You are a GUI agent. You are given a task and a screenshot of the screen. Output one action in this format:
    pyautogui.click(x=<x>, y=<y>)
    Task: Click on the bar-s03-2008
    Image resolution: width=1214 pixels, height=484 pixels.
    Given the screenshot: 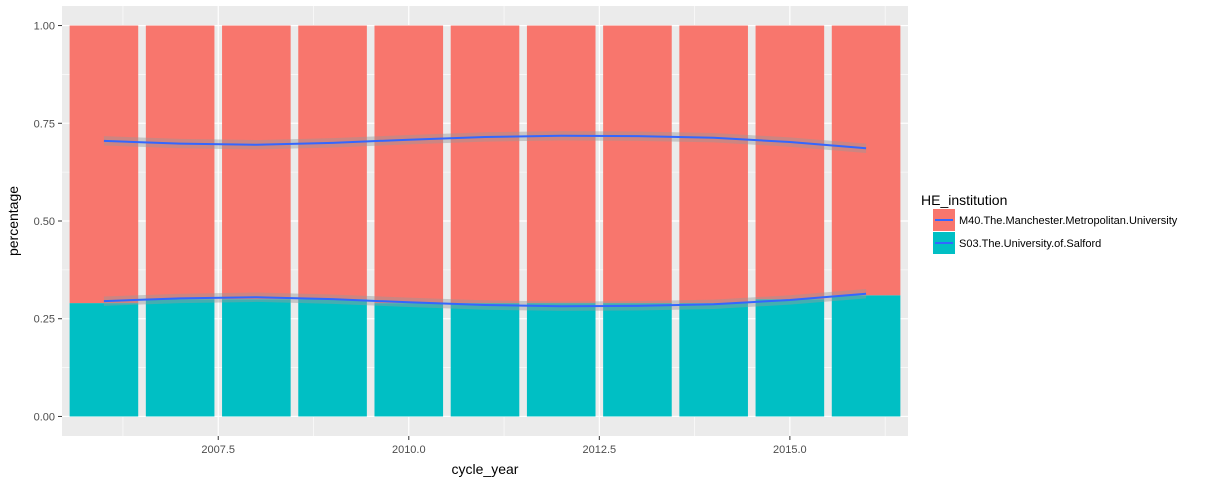 What is the action you would take?
    pyautogui.click(x=256, y=358)
    